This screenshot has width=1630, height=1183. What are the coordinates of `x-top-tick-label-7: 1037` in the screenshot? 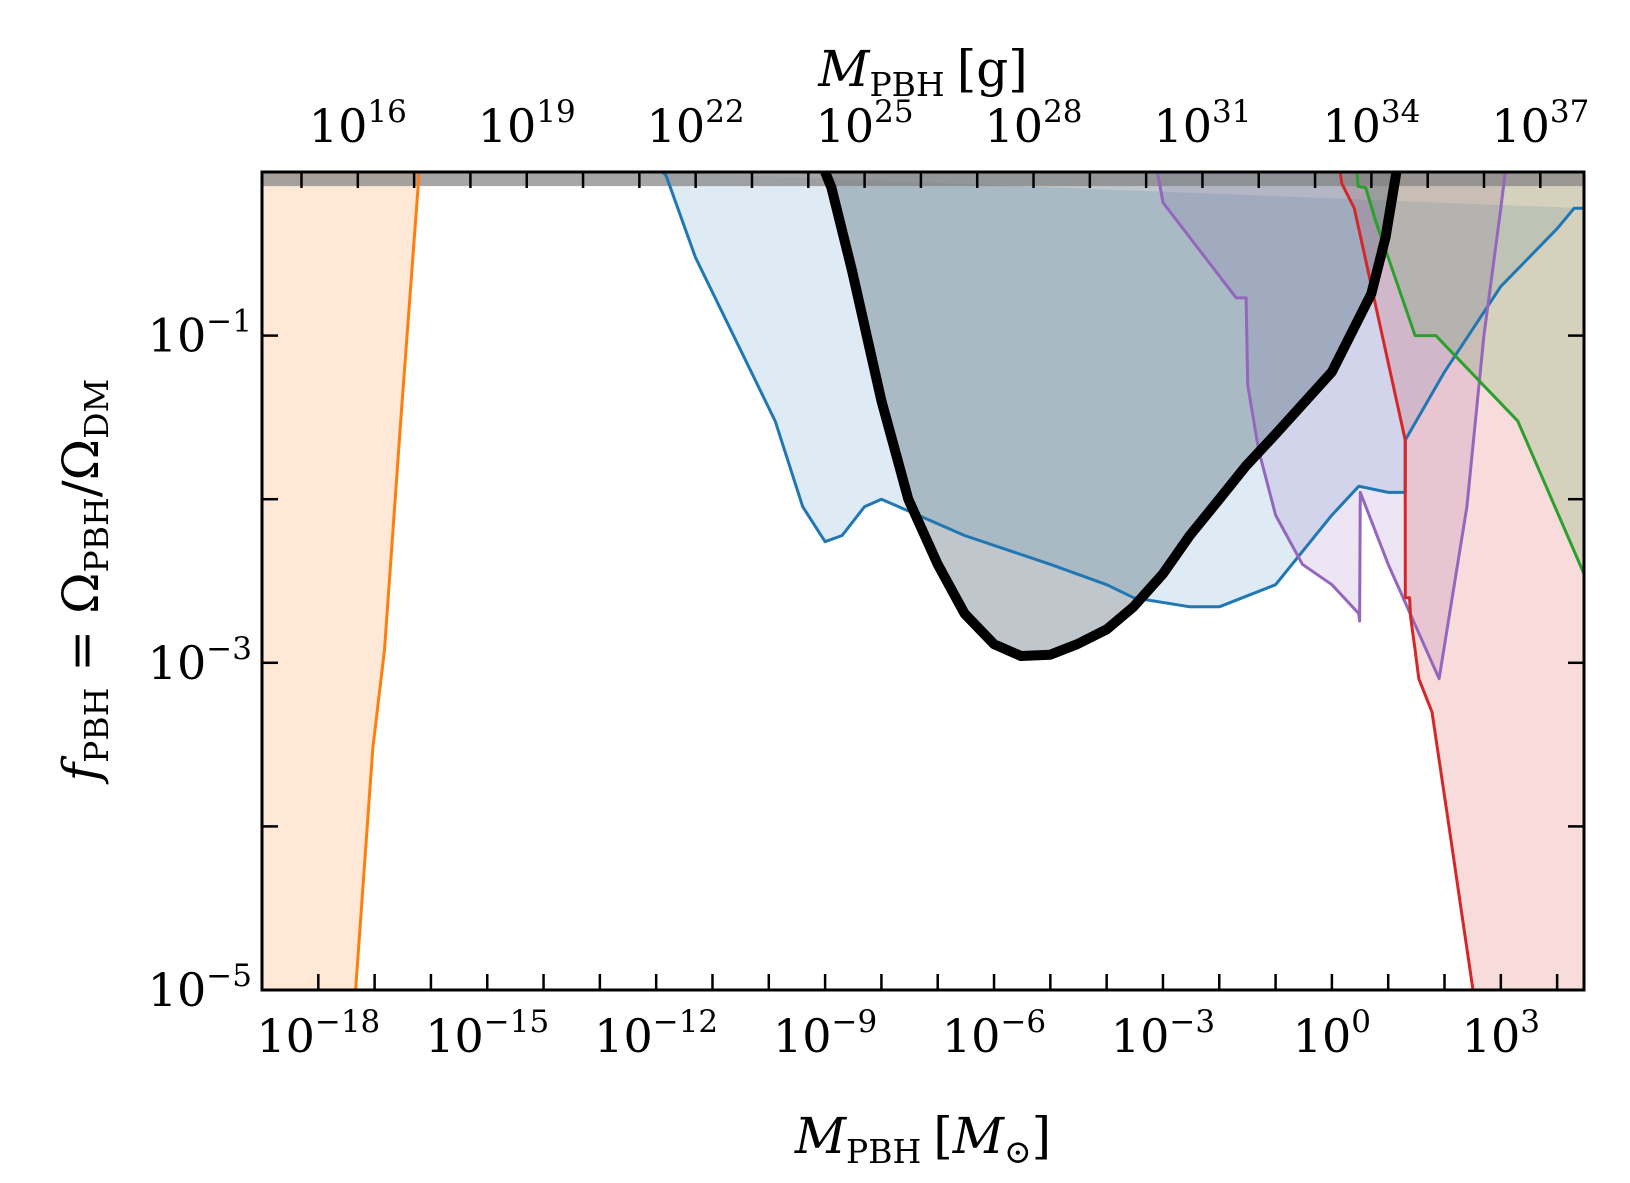 It's located at (1540, 123).